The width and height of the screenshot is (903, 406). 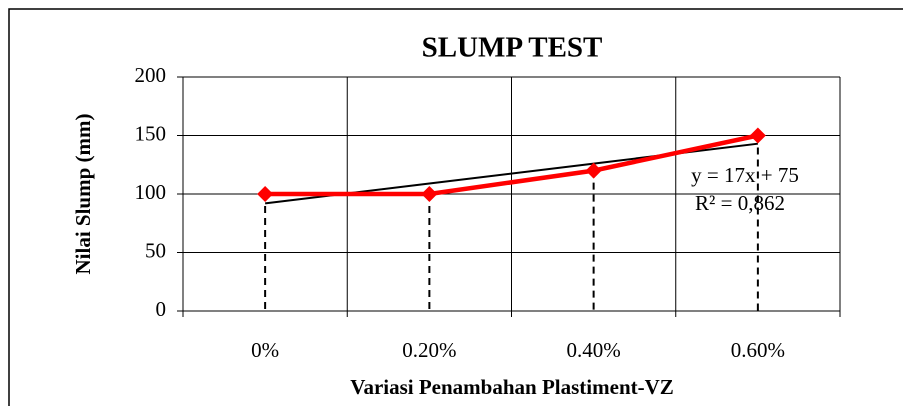 I want to click on x-axis-label: Variasi Penambahan Plastiment-VZ, so click(x=512, y=387).